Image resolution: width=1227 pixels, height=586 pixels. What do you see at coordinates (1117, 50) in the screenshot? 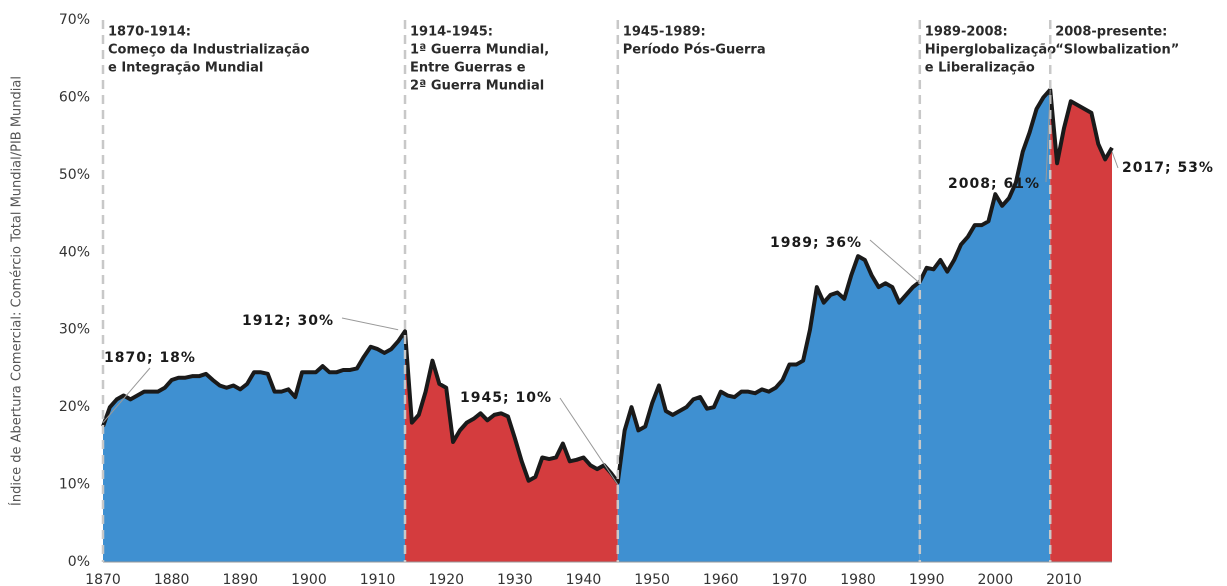
I see `period-label: “Slowbalization”` at bounding box center [1117, 50].